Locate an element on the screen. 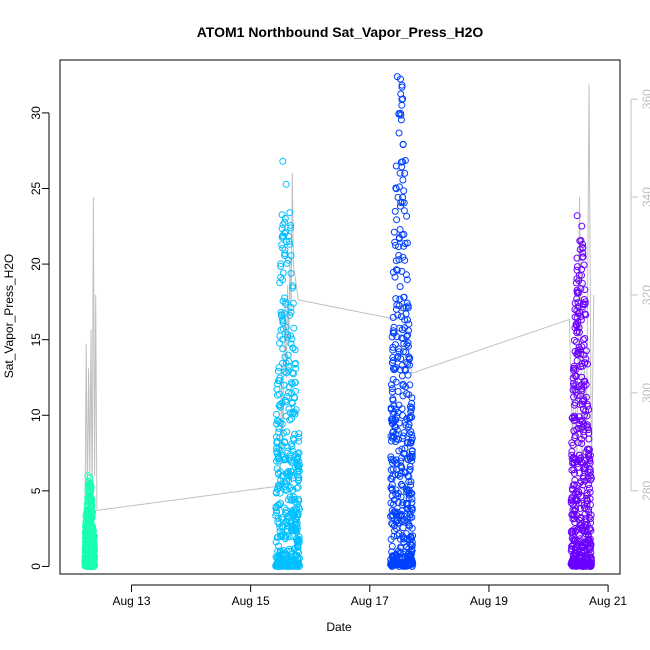 The height and width of the screenshot is (650, 650). x-tick-label: Aug 21 is located at coordinates (608, 601).